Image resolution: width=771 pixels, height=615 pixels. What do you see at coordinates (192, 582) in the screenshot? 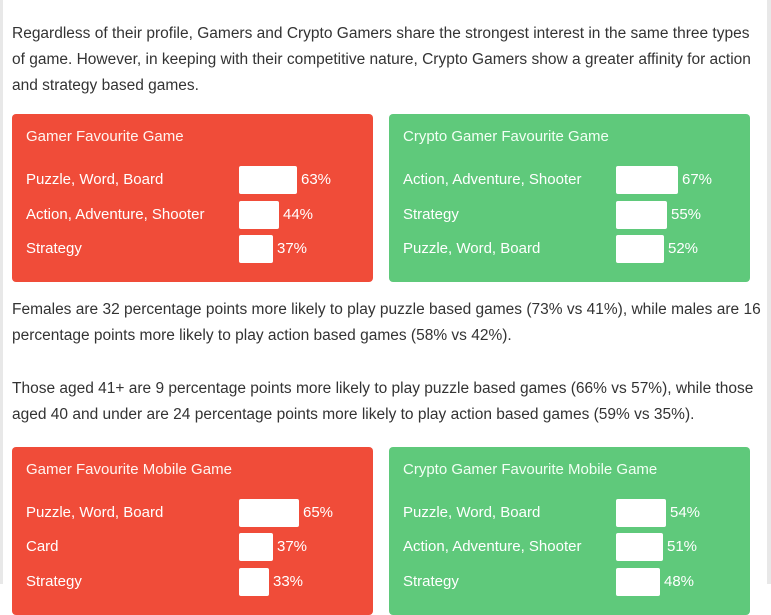
I see `card-row: Strategy 33%` at bounding box center [192, 582].